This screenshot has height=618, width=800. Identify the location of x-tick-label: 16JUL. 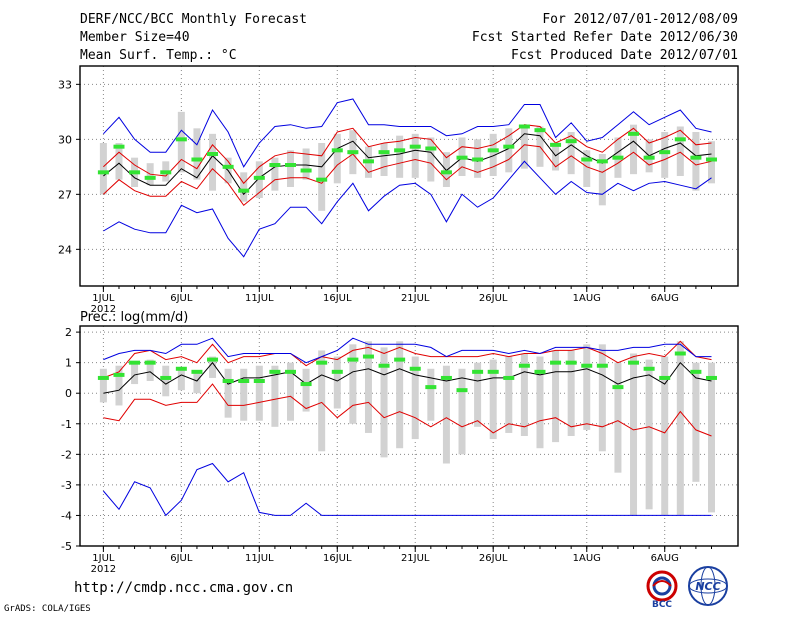
(337, 558).